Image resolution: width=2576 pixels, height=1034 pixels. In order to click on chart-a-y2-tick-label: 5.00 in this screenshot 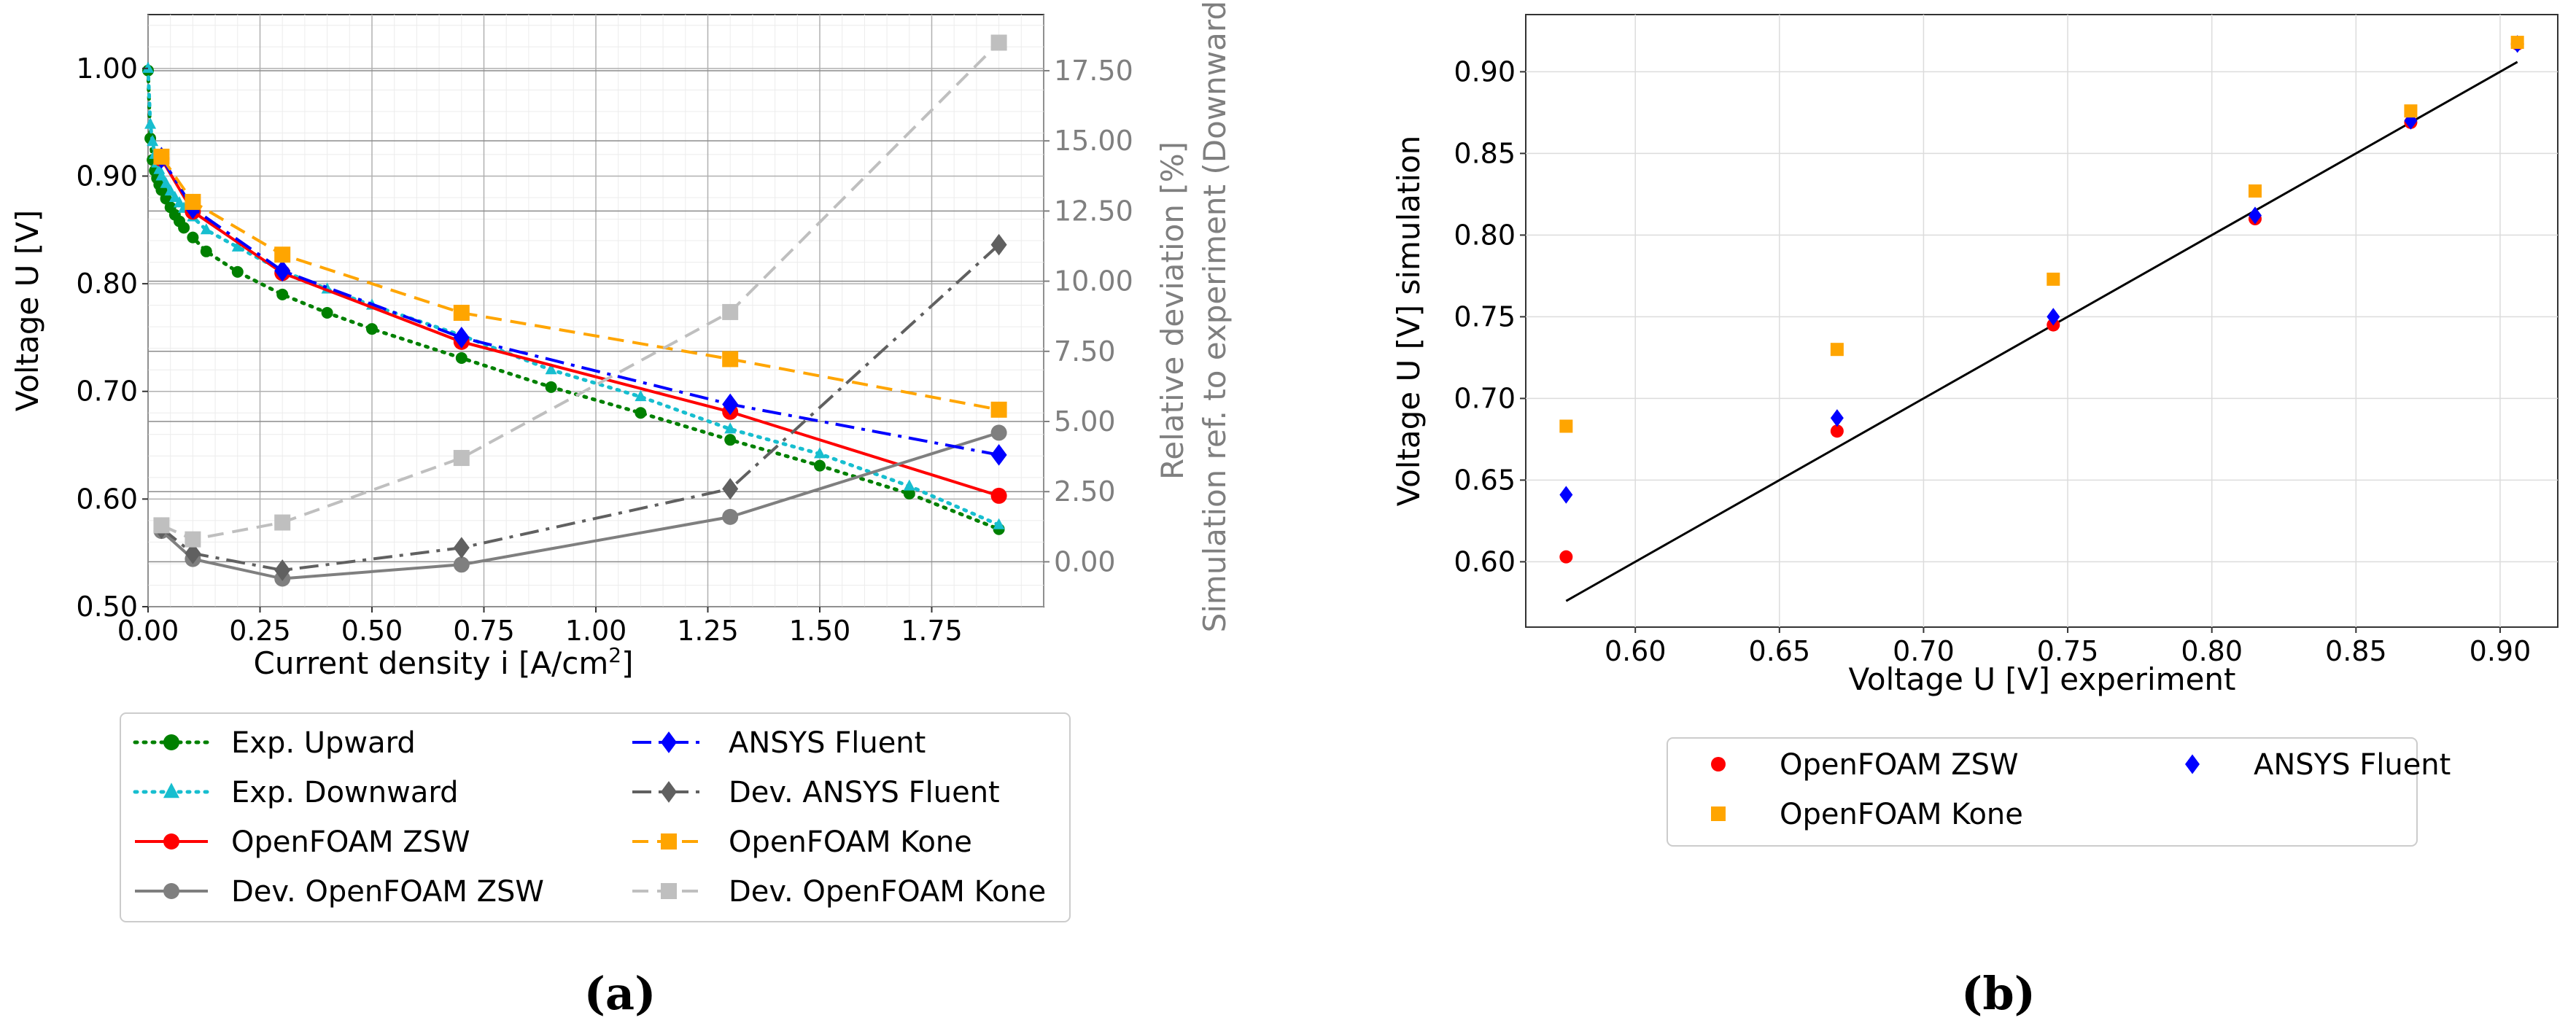, I will do `click(1085, 421)`.